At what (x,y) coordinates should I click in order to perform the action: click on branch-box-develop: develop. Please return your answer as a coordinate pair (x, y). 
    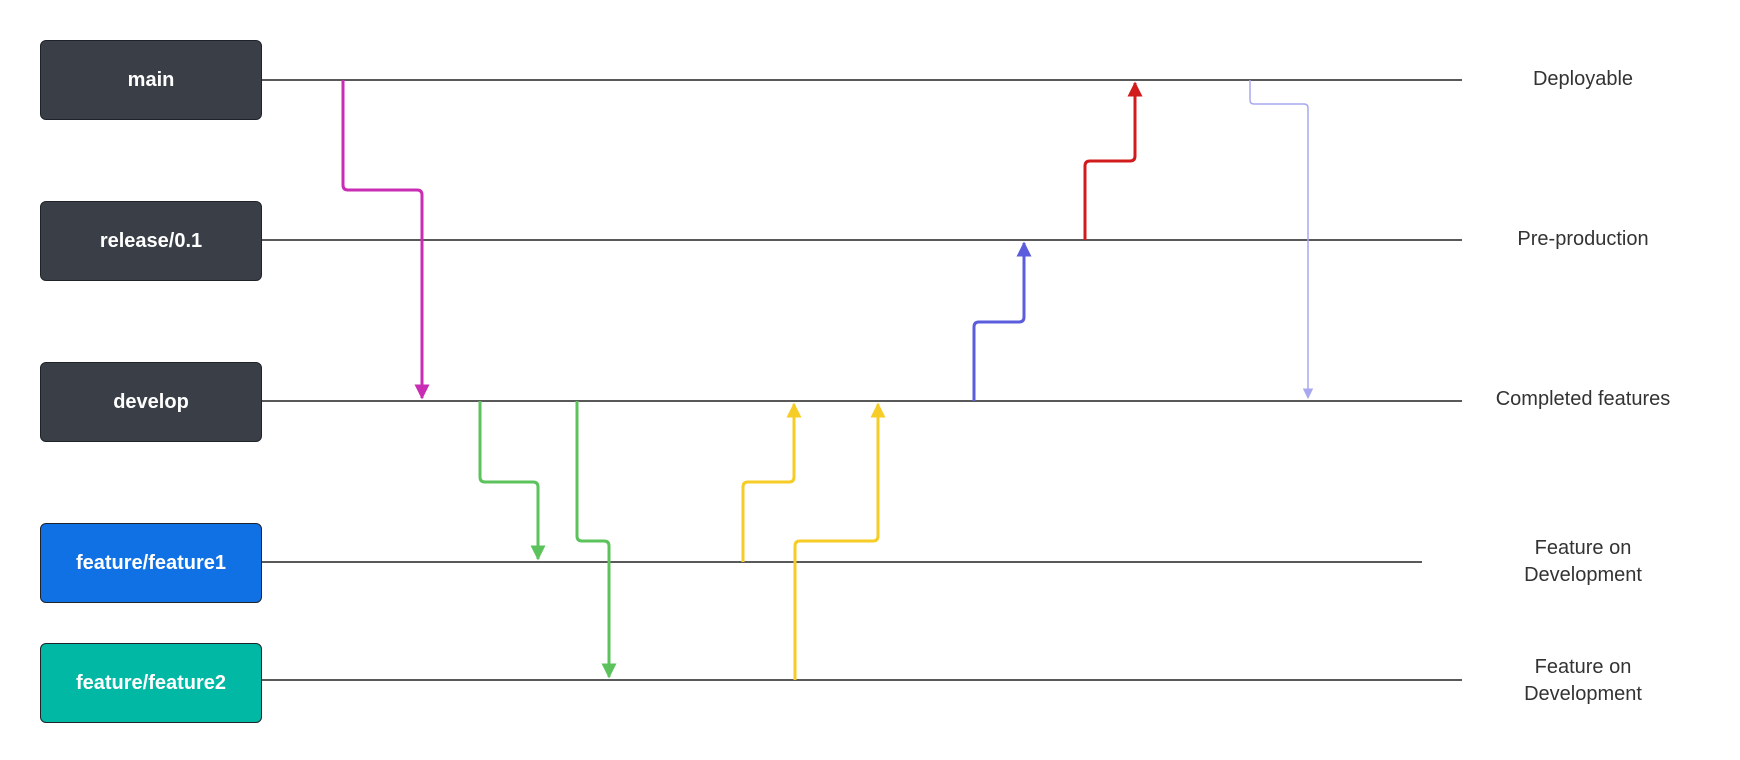
    Looking at the image, I should click on (151, 402).